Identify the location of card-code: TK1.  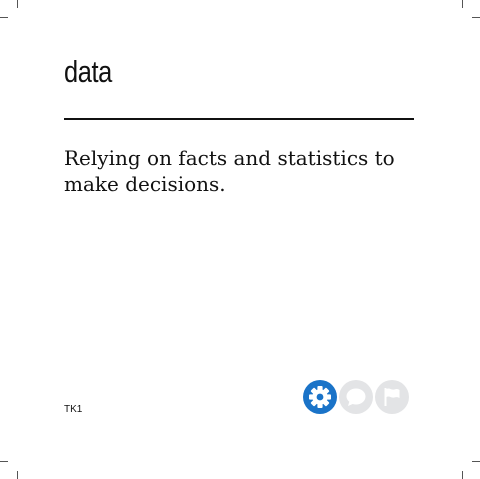
(73, 409).